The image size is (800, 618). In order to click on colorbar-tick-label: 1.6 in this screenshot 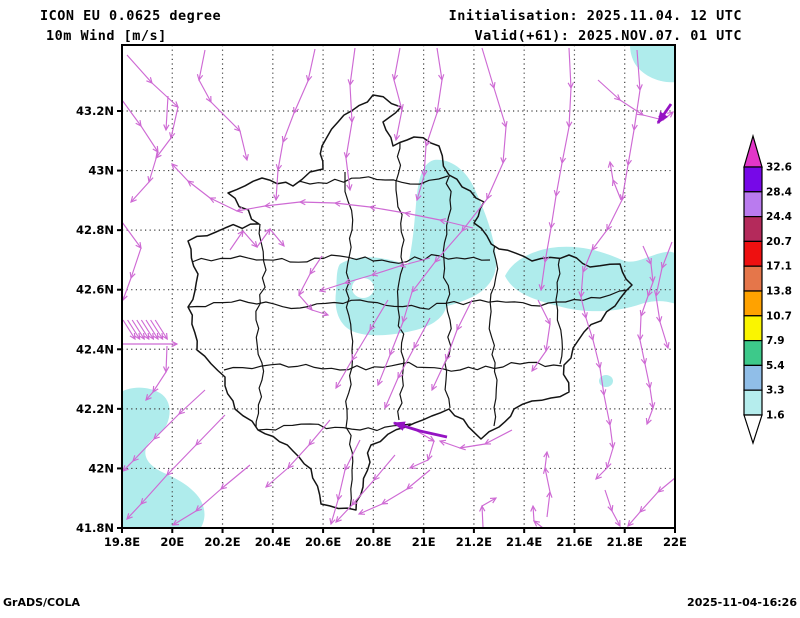, I will do `click(775, 416)`.